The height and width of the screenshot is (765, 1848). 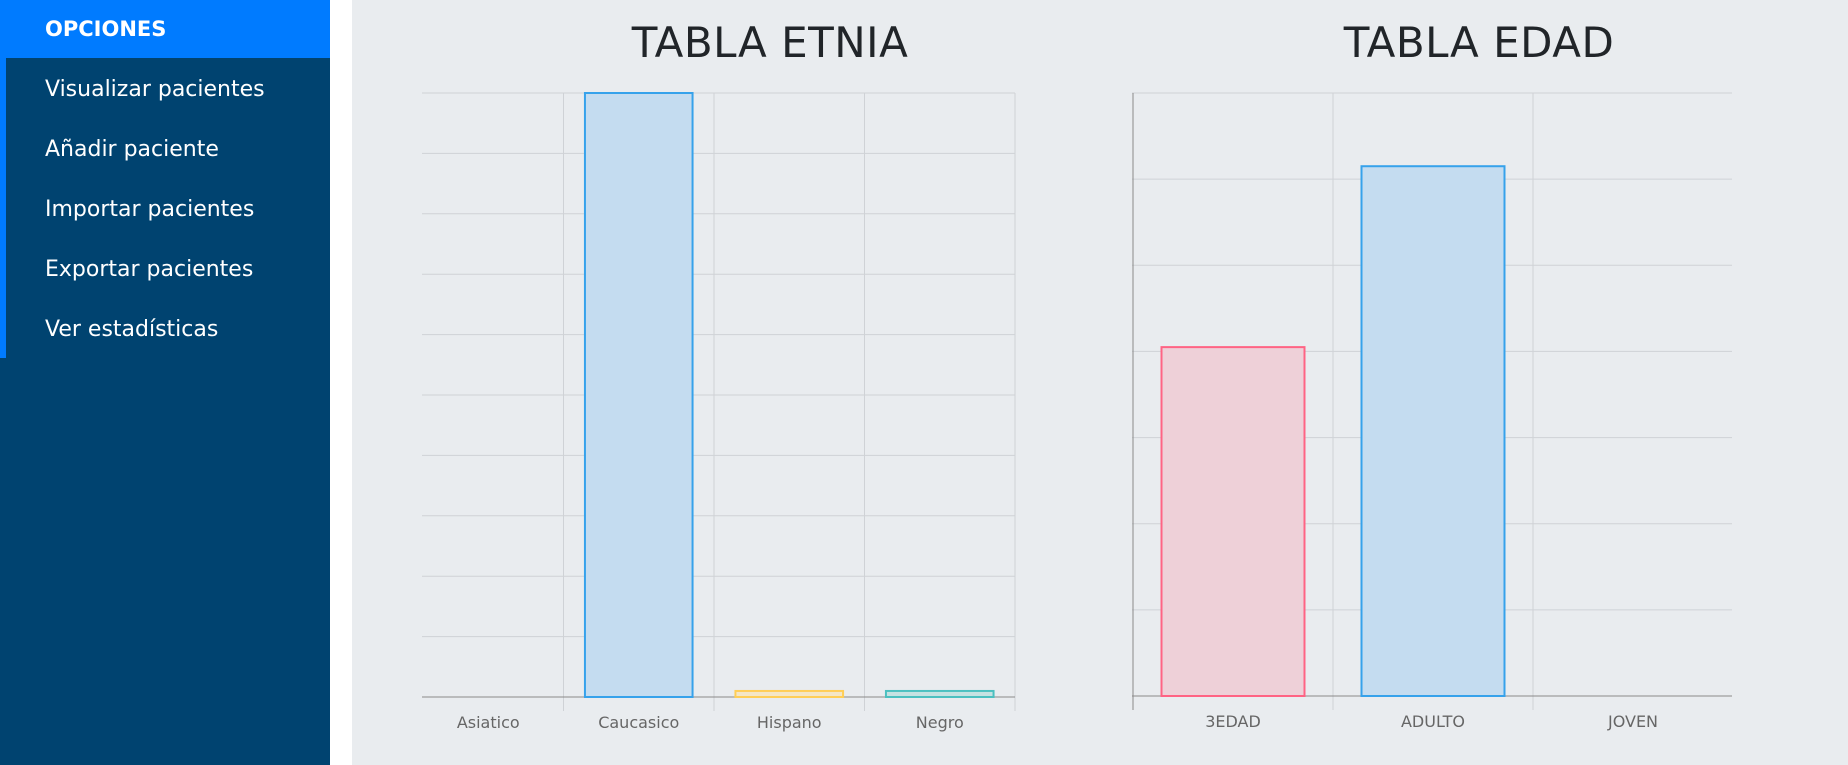 I want to click on etnia-bar-caucasico, so click(x=638, y=395).